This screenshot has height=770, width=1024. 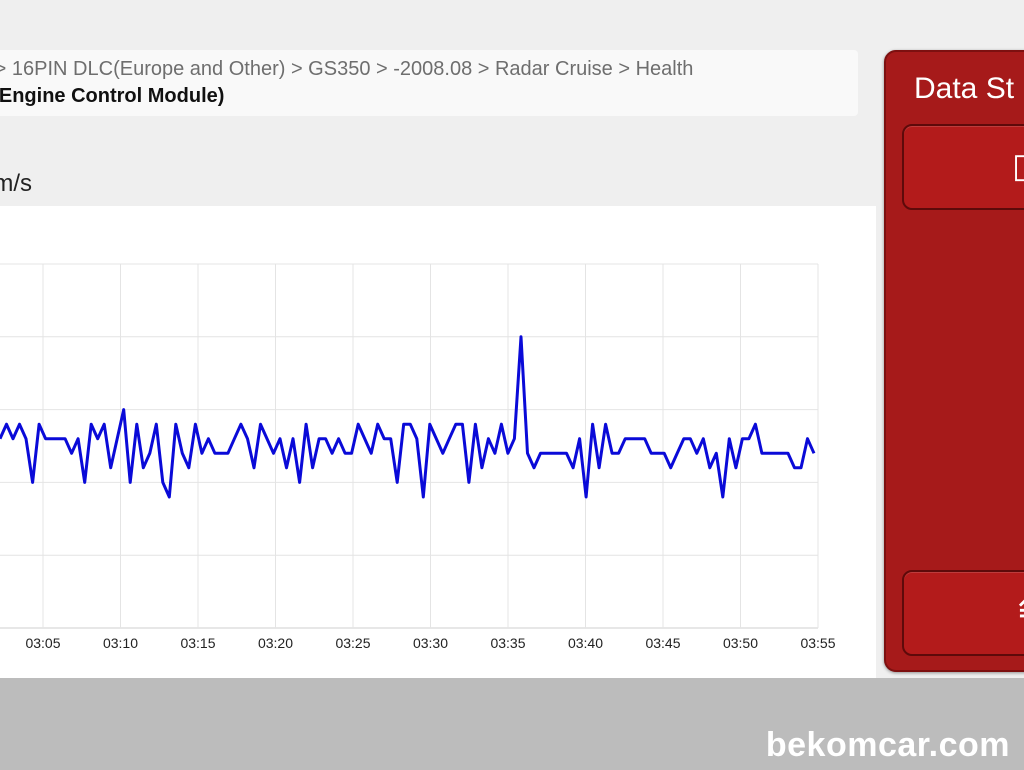 I want to click on x-tick-label: 03:35, so click(x=507, y=643).